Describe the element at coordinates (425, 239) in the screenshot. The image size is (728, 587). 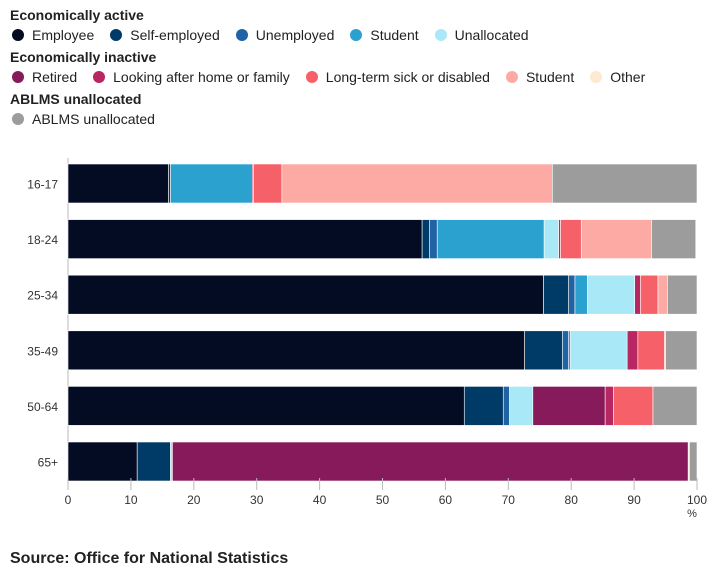
I see `bar-segment-18-24-economically-active-self-employed` at that location.